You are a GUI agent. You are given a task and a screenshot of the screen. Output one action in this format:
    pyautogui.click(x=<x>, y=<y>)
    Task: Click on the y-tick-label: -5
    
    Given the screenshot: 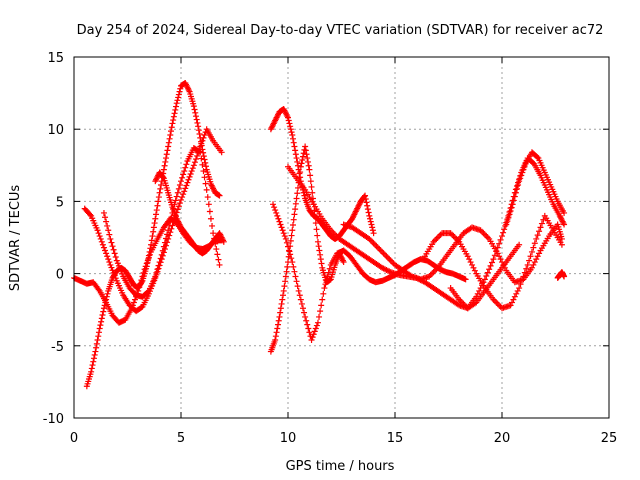 What is the action you would take?
    pyautogui.click(x=57, y=347)
    